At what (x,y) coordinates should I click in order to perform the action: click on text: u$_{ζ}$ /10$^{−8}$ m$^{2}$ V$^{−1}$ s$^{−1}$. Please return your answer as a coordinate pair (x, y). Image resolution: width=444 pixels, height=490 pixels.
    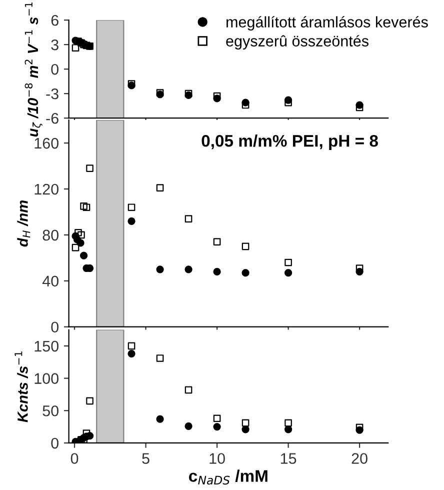
    Looking at the image, I should click on (33, 69).